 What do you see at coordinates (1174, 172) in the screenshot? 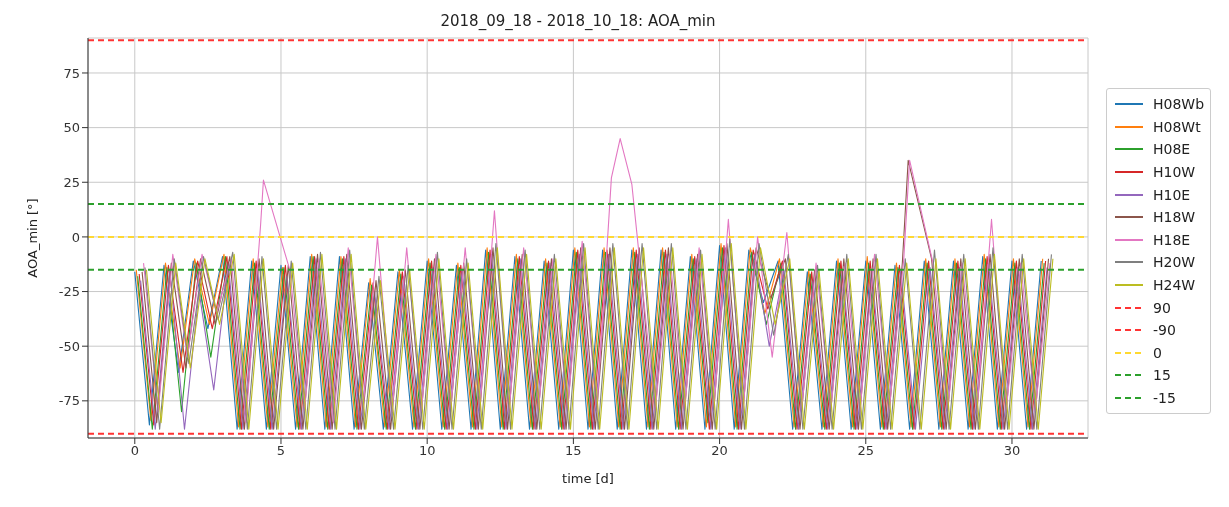
I see `legend-label: H10W` at bounding box center [1174, 172].